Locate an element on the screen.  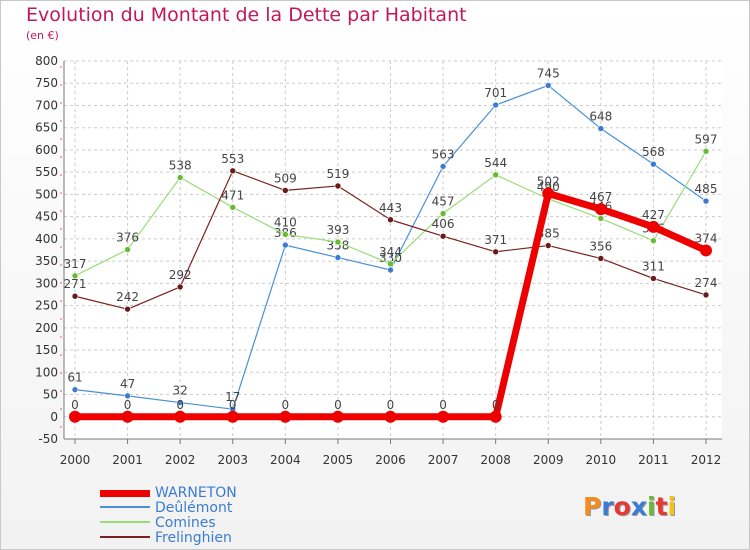
data-label: 509 is located at coordinates (285, 178).